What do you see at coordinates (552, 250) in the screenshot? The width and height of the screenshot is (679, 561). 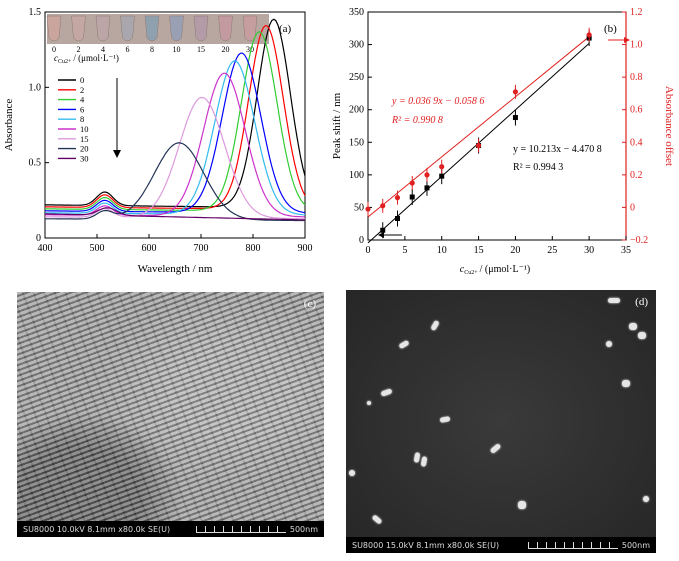 I see `x-tick-label-b: 25` at bounding box center [552, 250].